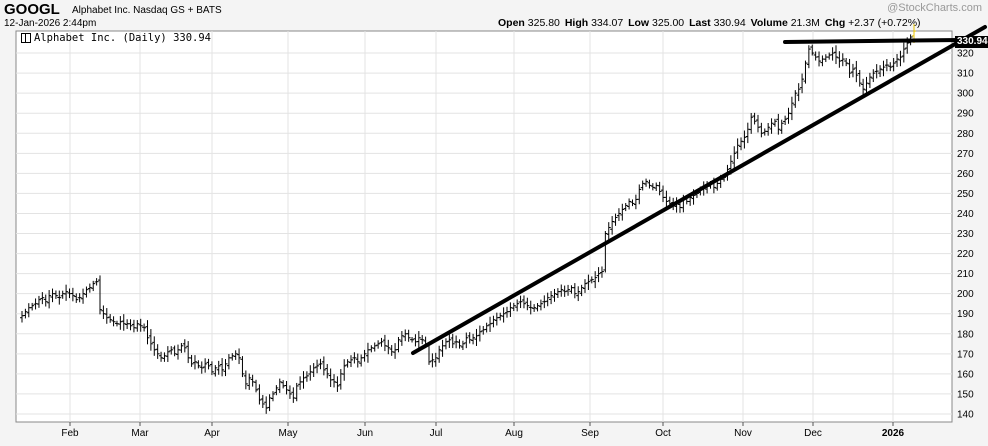 This screenshot has width=988, height=446. Describe the element at coordinates (835, 23) in the screenshot. I see `chg-label: Chg` at that location.